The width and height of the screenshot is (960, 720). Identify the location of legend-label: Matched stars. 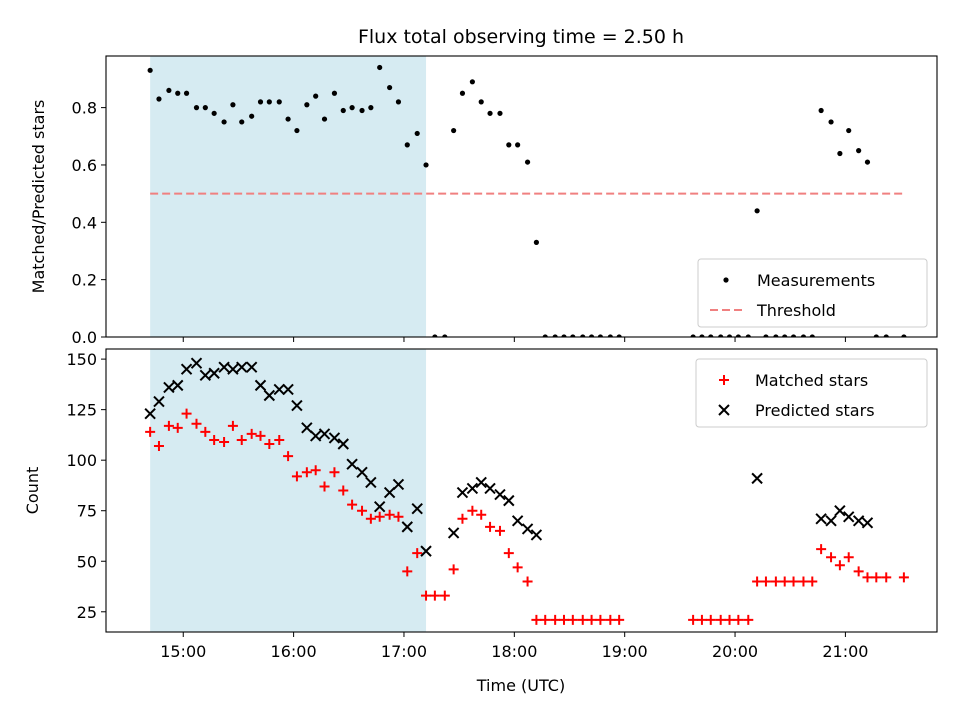
(811, 380).